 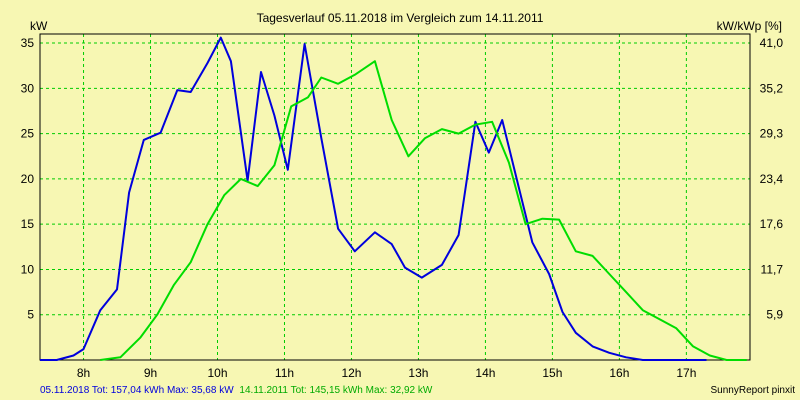 I want to click on x-tick-label: 10h, so click(x=217, y=373).